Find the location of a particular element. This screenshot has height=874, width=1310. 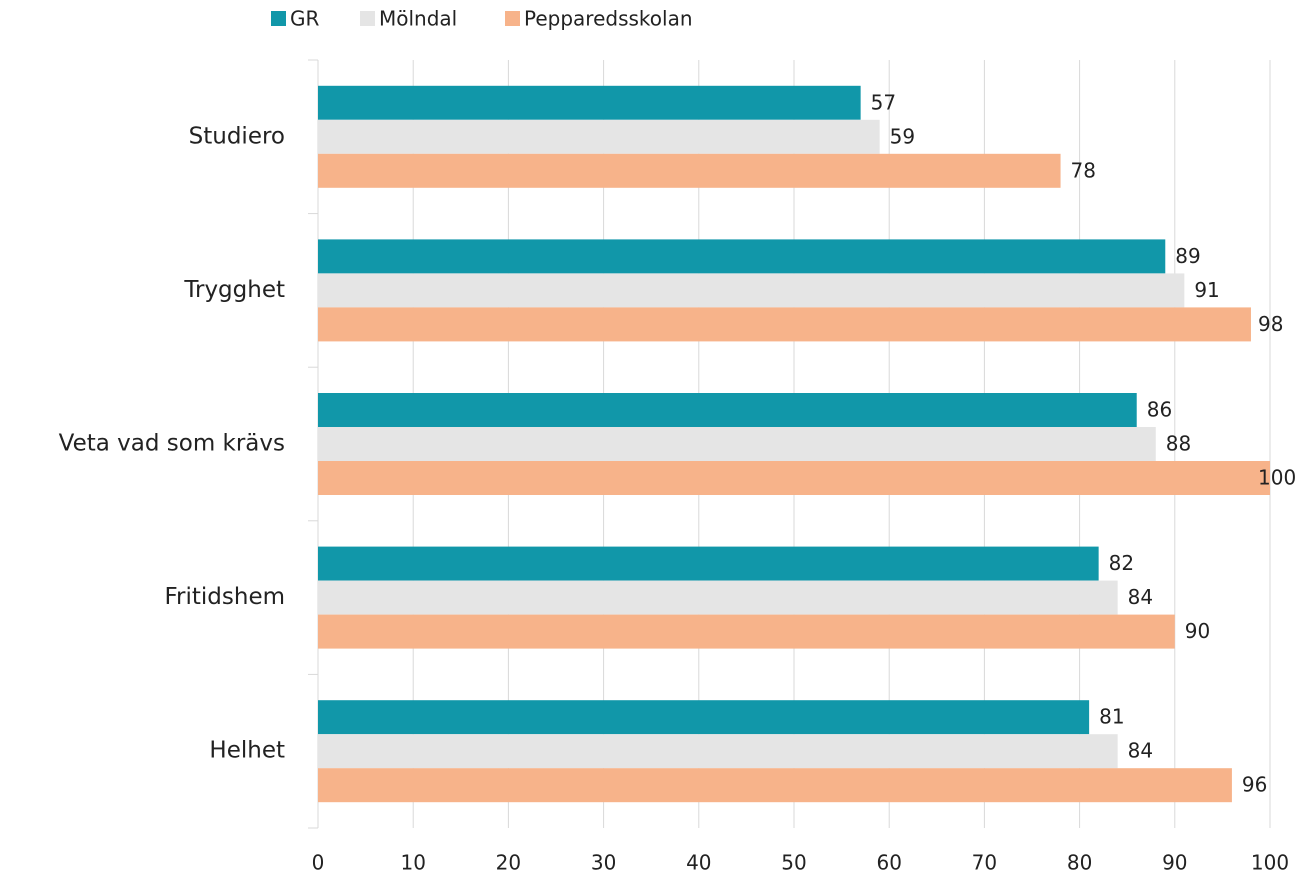

x-tick-label: 20 is located at coordinates (508, 862).